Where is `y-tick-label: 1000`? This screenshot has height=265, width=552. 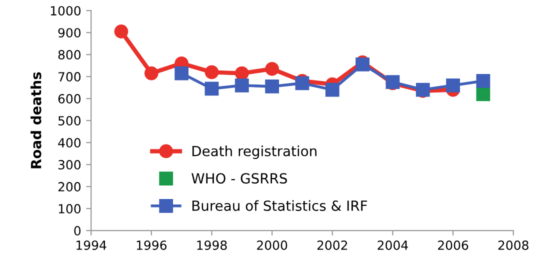
y-tick-label: 1000 is located at coordinates (65, 11).